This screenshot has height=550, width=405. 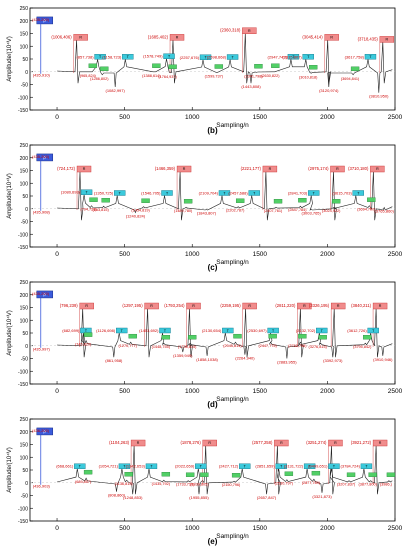 I want to click on t-peak-label: (2841,703), so click(x=298, y=192).